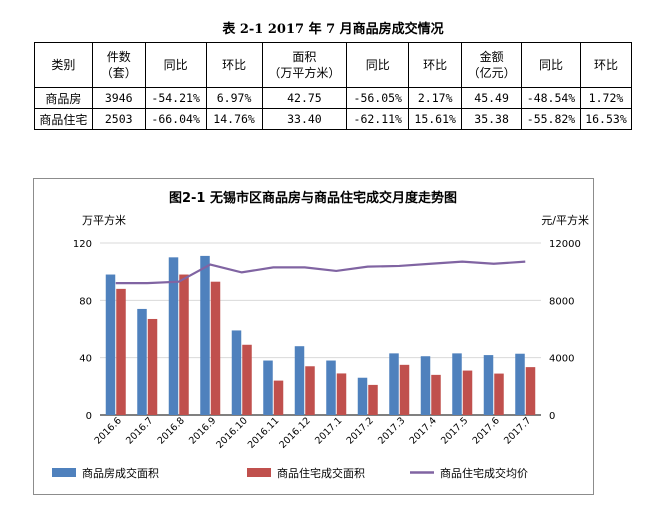 The image size is (666, 506). What do you see at coordinates (378, 119) in the screenshot?
I see `table-cell: -62.11%` at bounding box center [378, 119].